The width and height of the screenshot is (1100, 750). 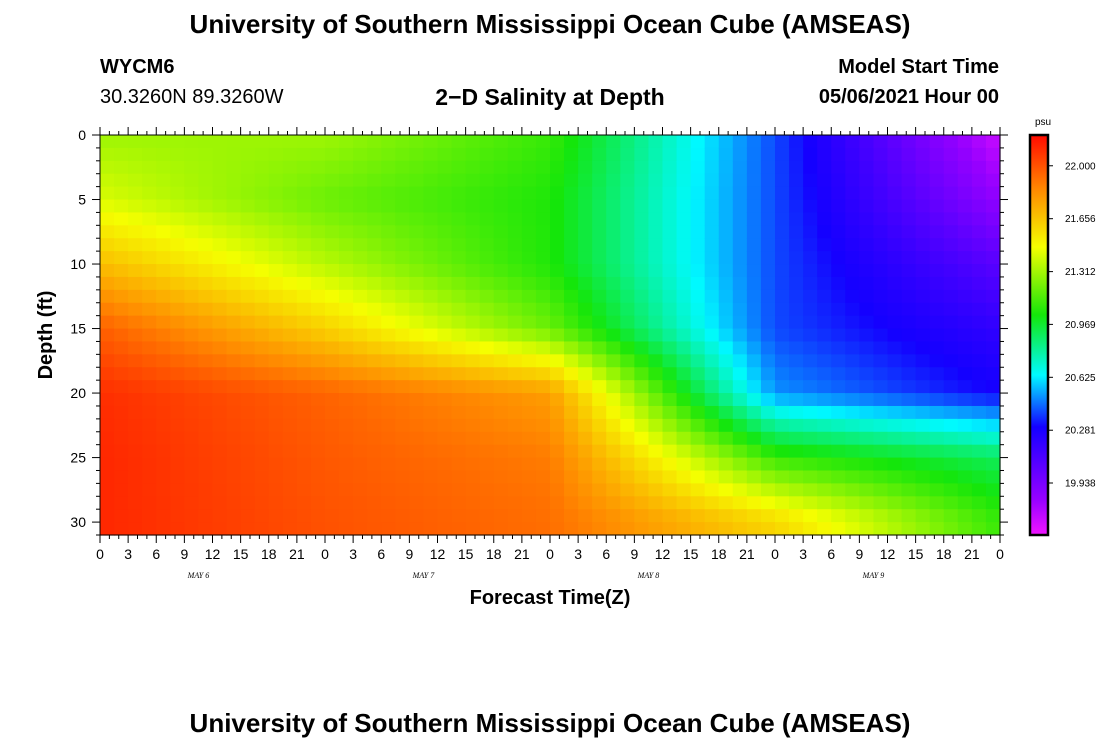 What do you see at coordinates (438, 554) in the screenshot?
I see `x-tick-label: 12` at bounding box center [438, 554].